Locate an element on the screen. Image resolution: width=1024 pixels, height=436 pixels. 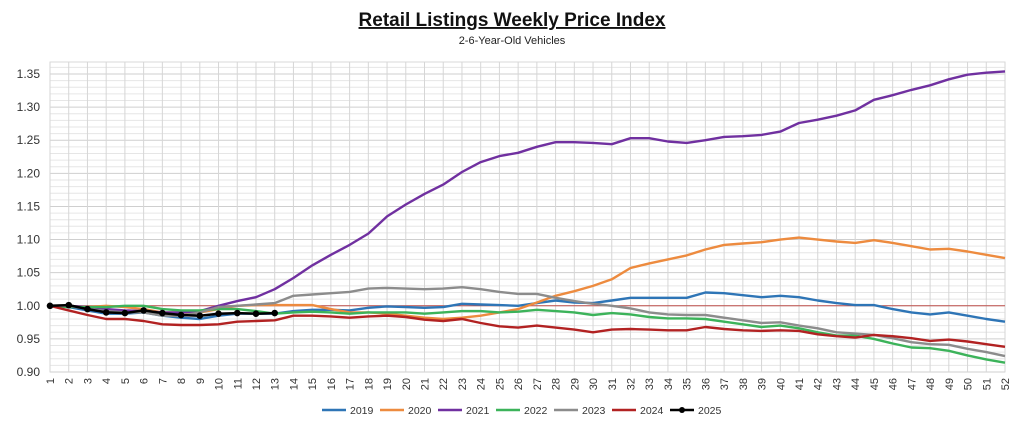
y-tick-label: 1.05 is located at coordinates (29, 273).